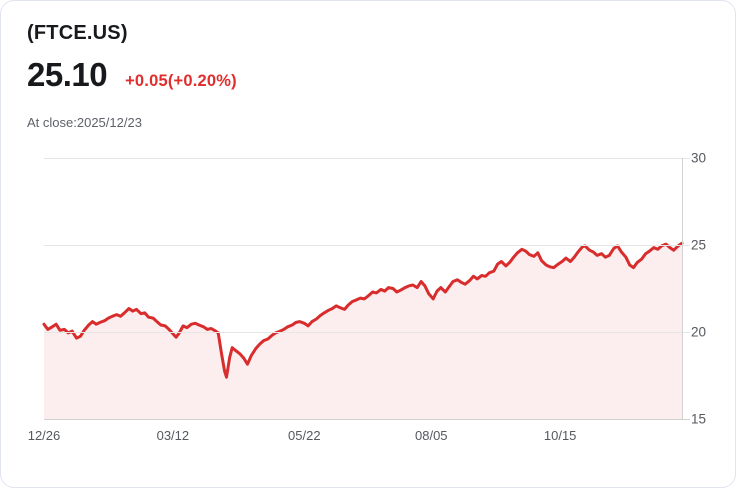  What do you see at coordinates (67, 74) in the screenshot?
I see `last-price: 25.10` at bounding box center [67, 74].